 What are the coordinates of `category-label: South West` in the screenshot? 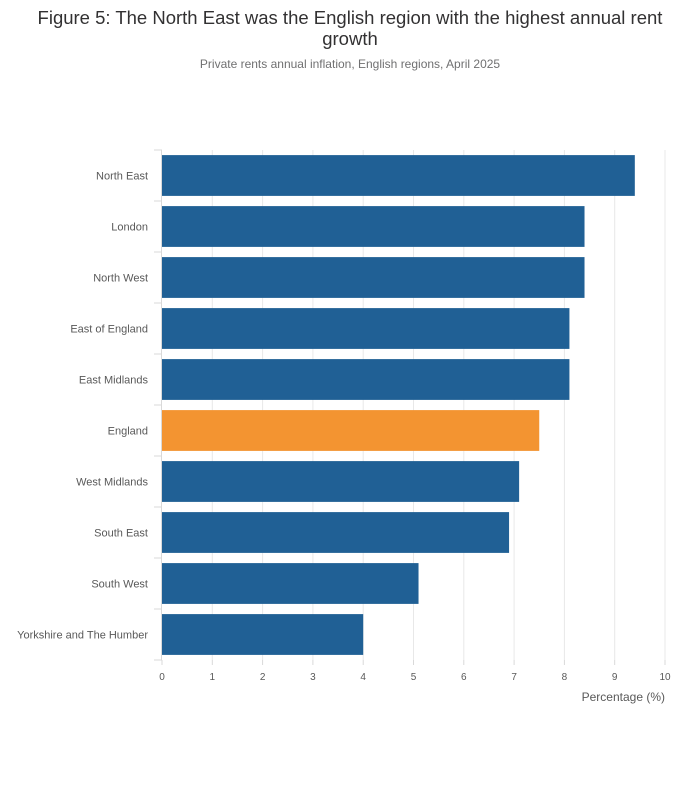 It's located at (119, 585).